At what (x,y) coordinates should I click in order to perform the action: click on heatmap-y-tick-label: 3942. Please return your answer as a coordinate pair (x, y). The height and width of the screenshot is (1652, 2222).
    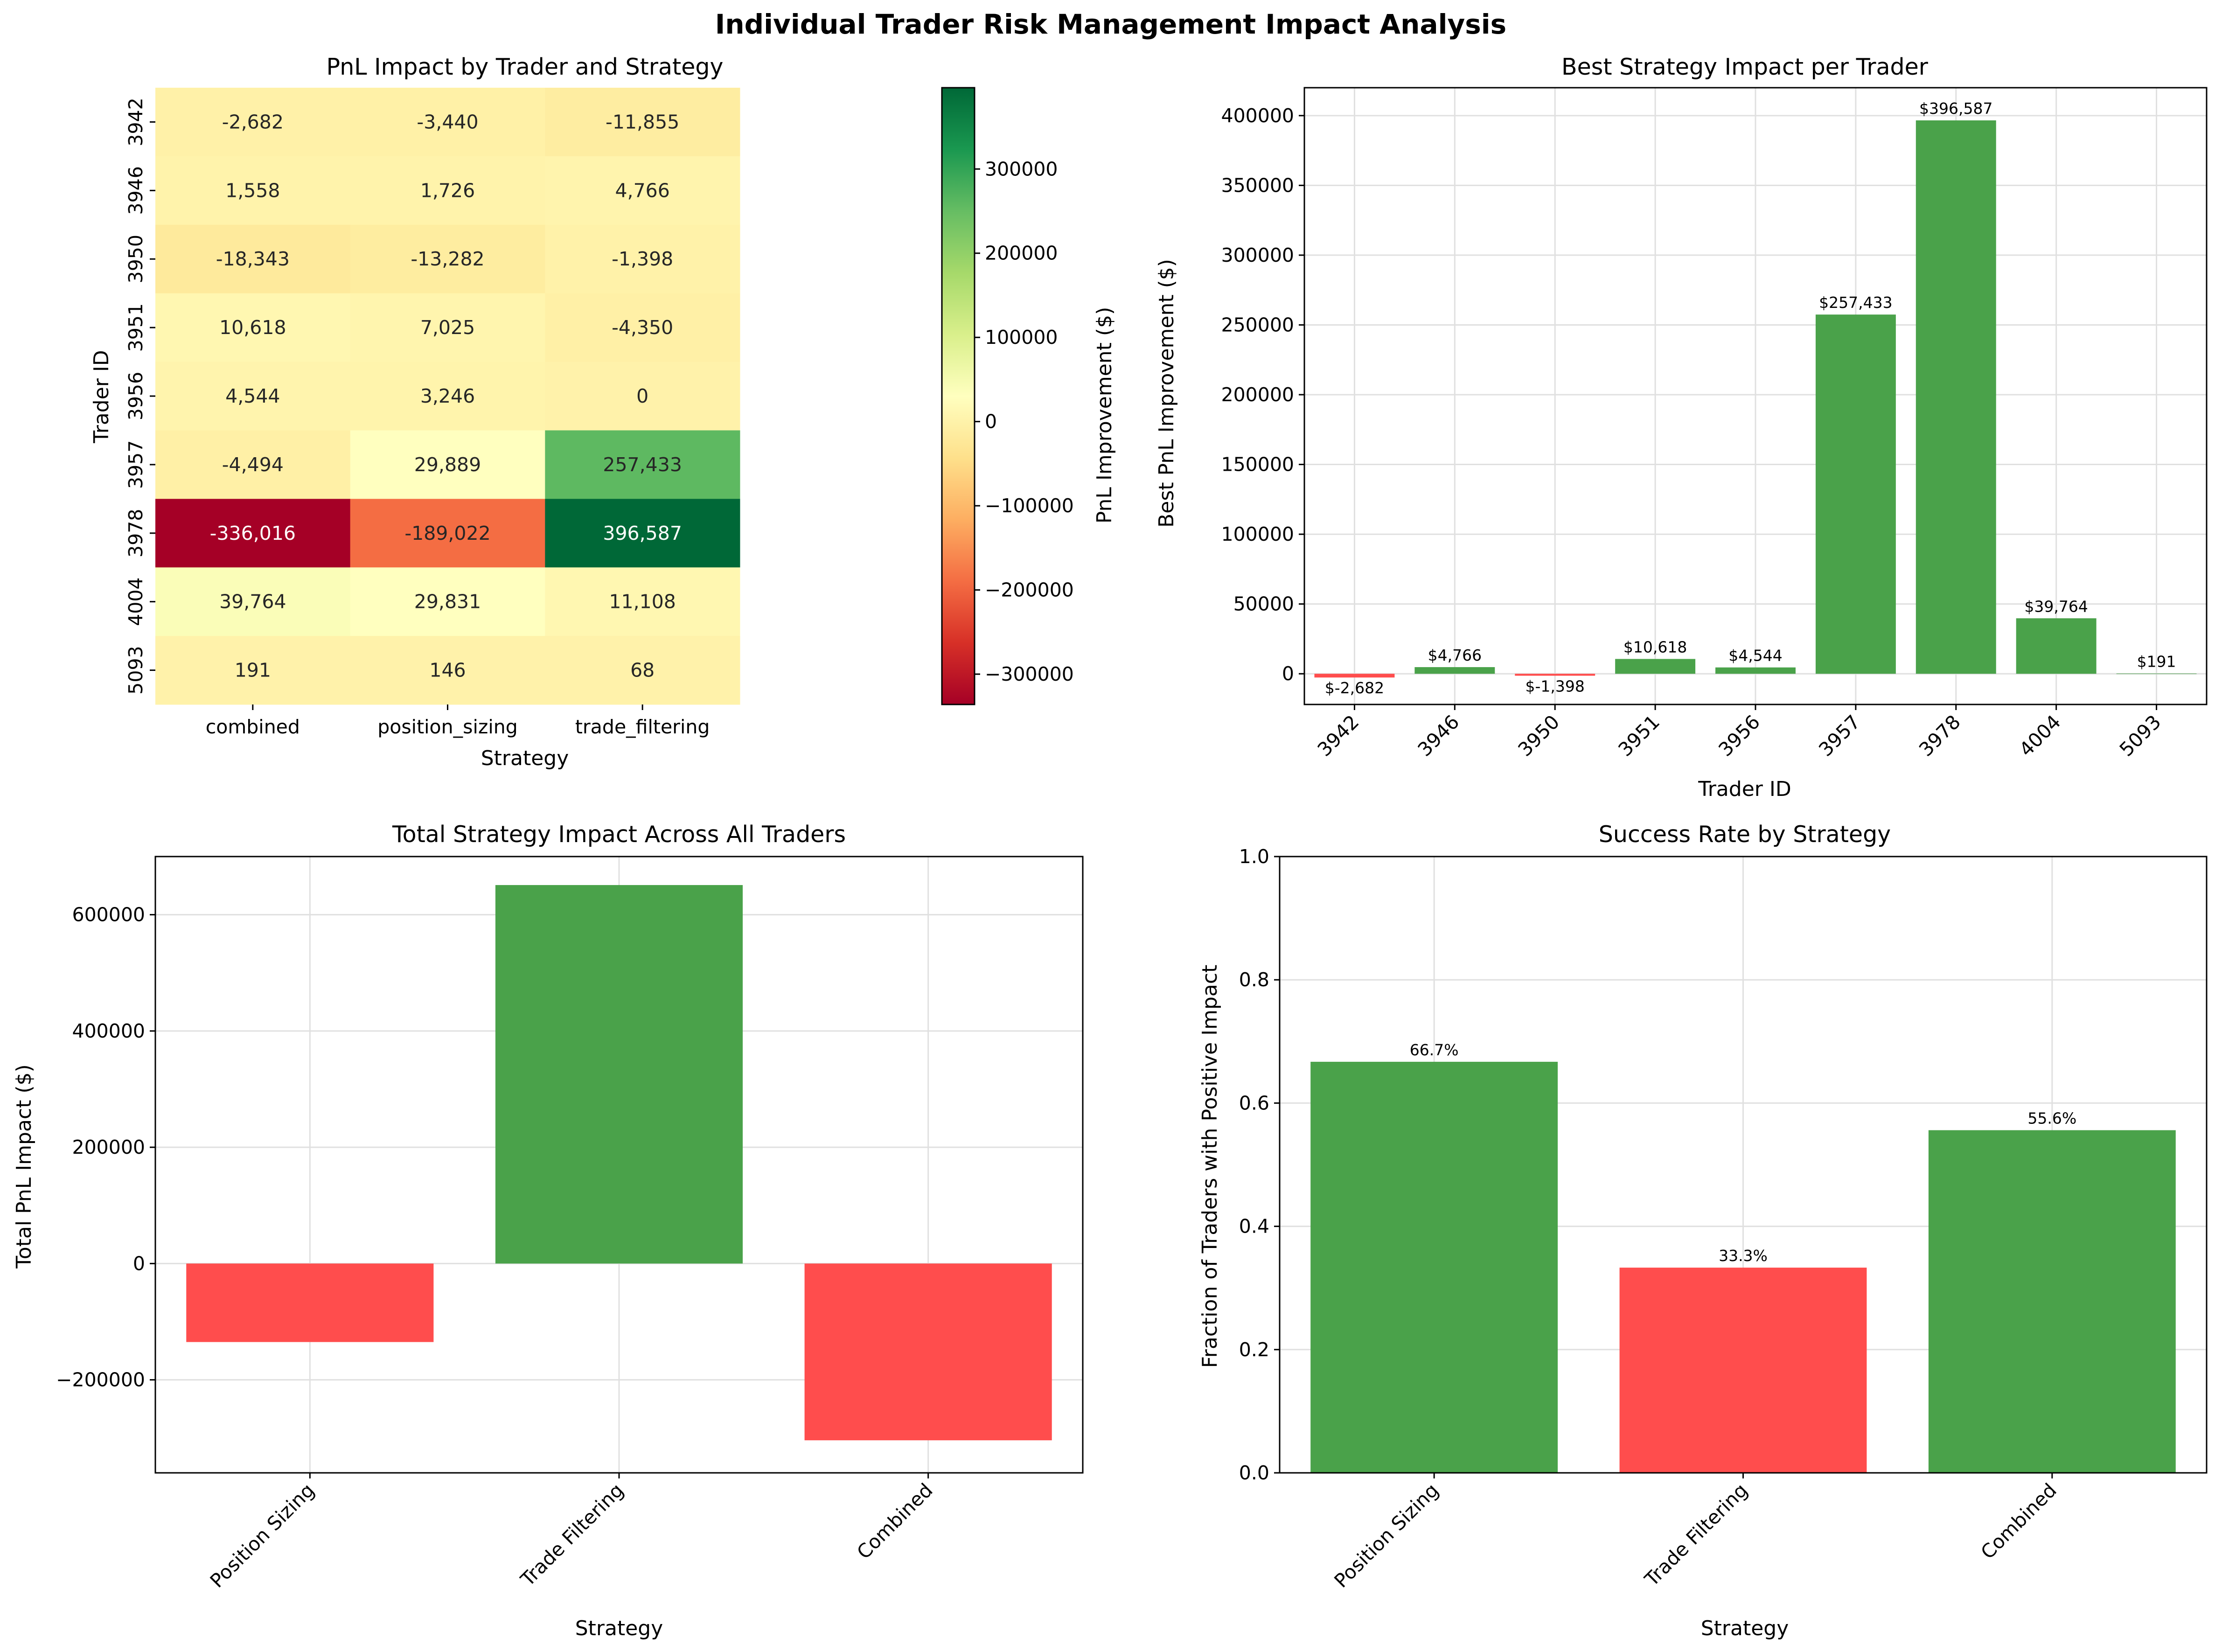
    Looking at the image, I should click on (136, 122).